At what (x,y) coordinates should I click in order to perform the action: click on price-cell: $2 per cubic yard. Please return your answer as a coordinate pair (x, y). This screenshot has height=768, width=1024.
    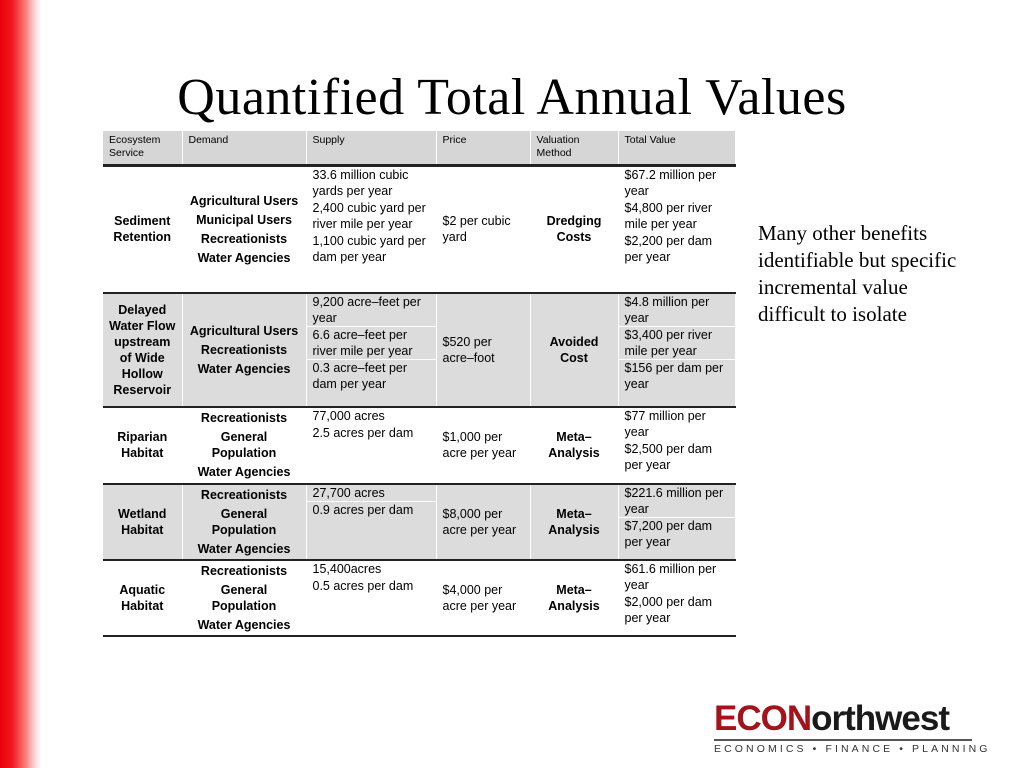
    Looking at the image, I should click on (483, 229).